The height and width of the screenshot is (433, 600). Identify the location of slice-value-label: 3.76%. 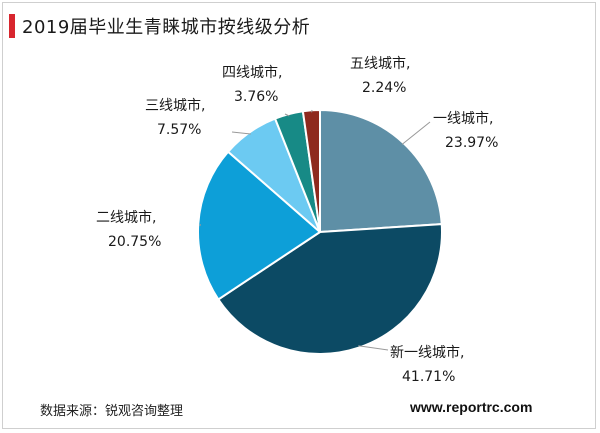
(256, 97).